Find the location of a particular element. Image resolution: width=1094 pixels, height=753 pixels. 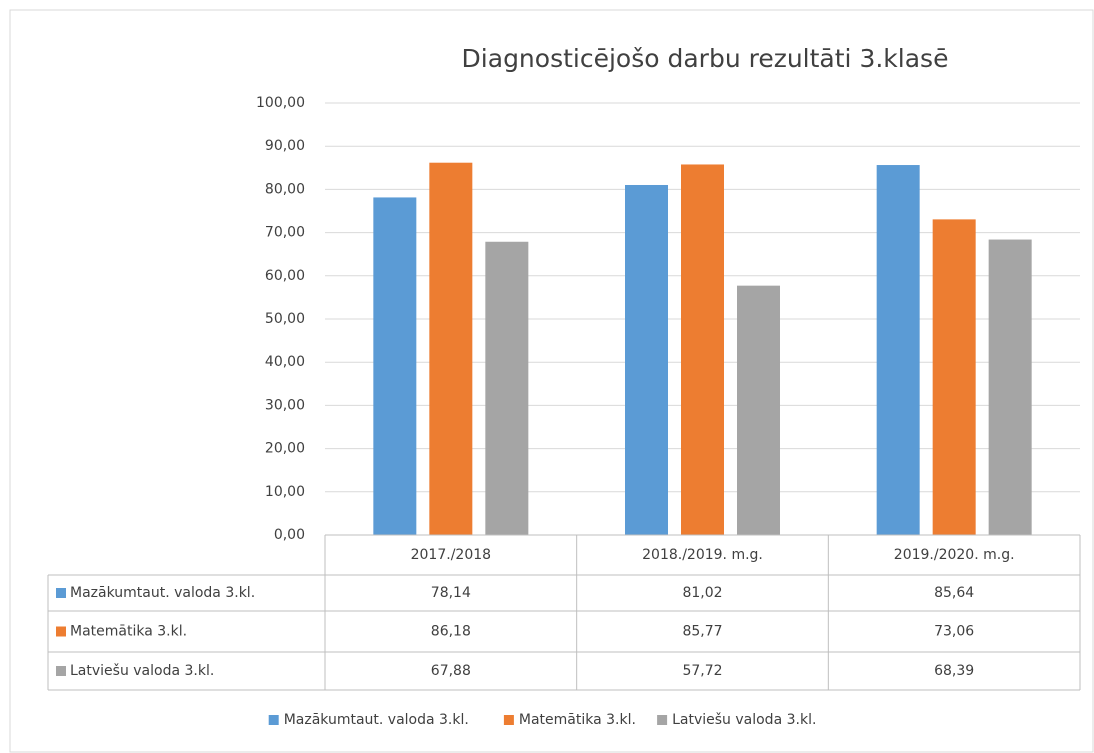

y-tick-label: 60,00 is located at coordinates (285, 276).